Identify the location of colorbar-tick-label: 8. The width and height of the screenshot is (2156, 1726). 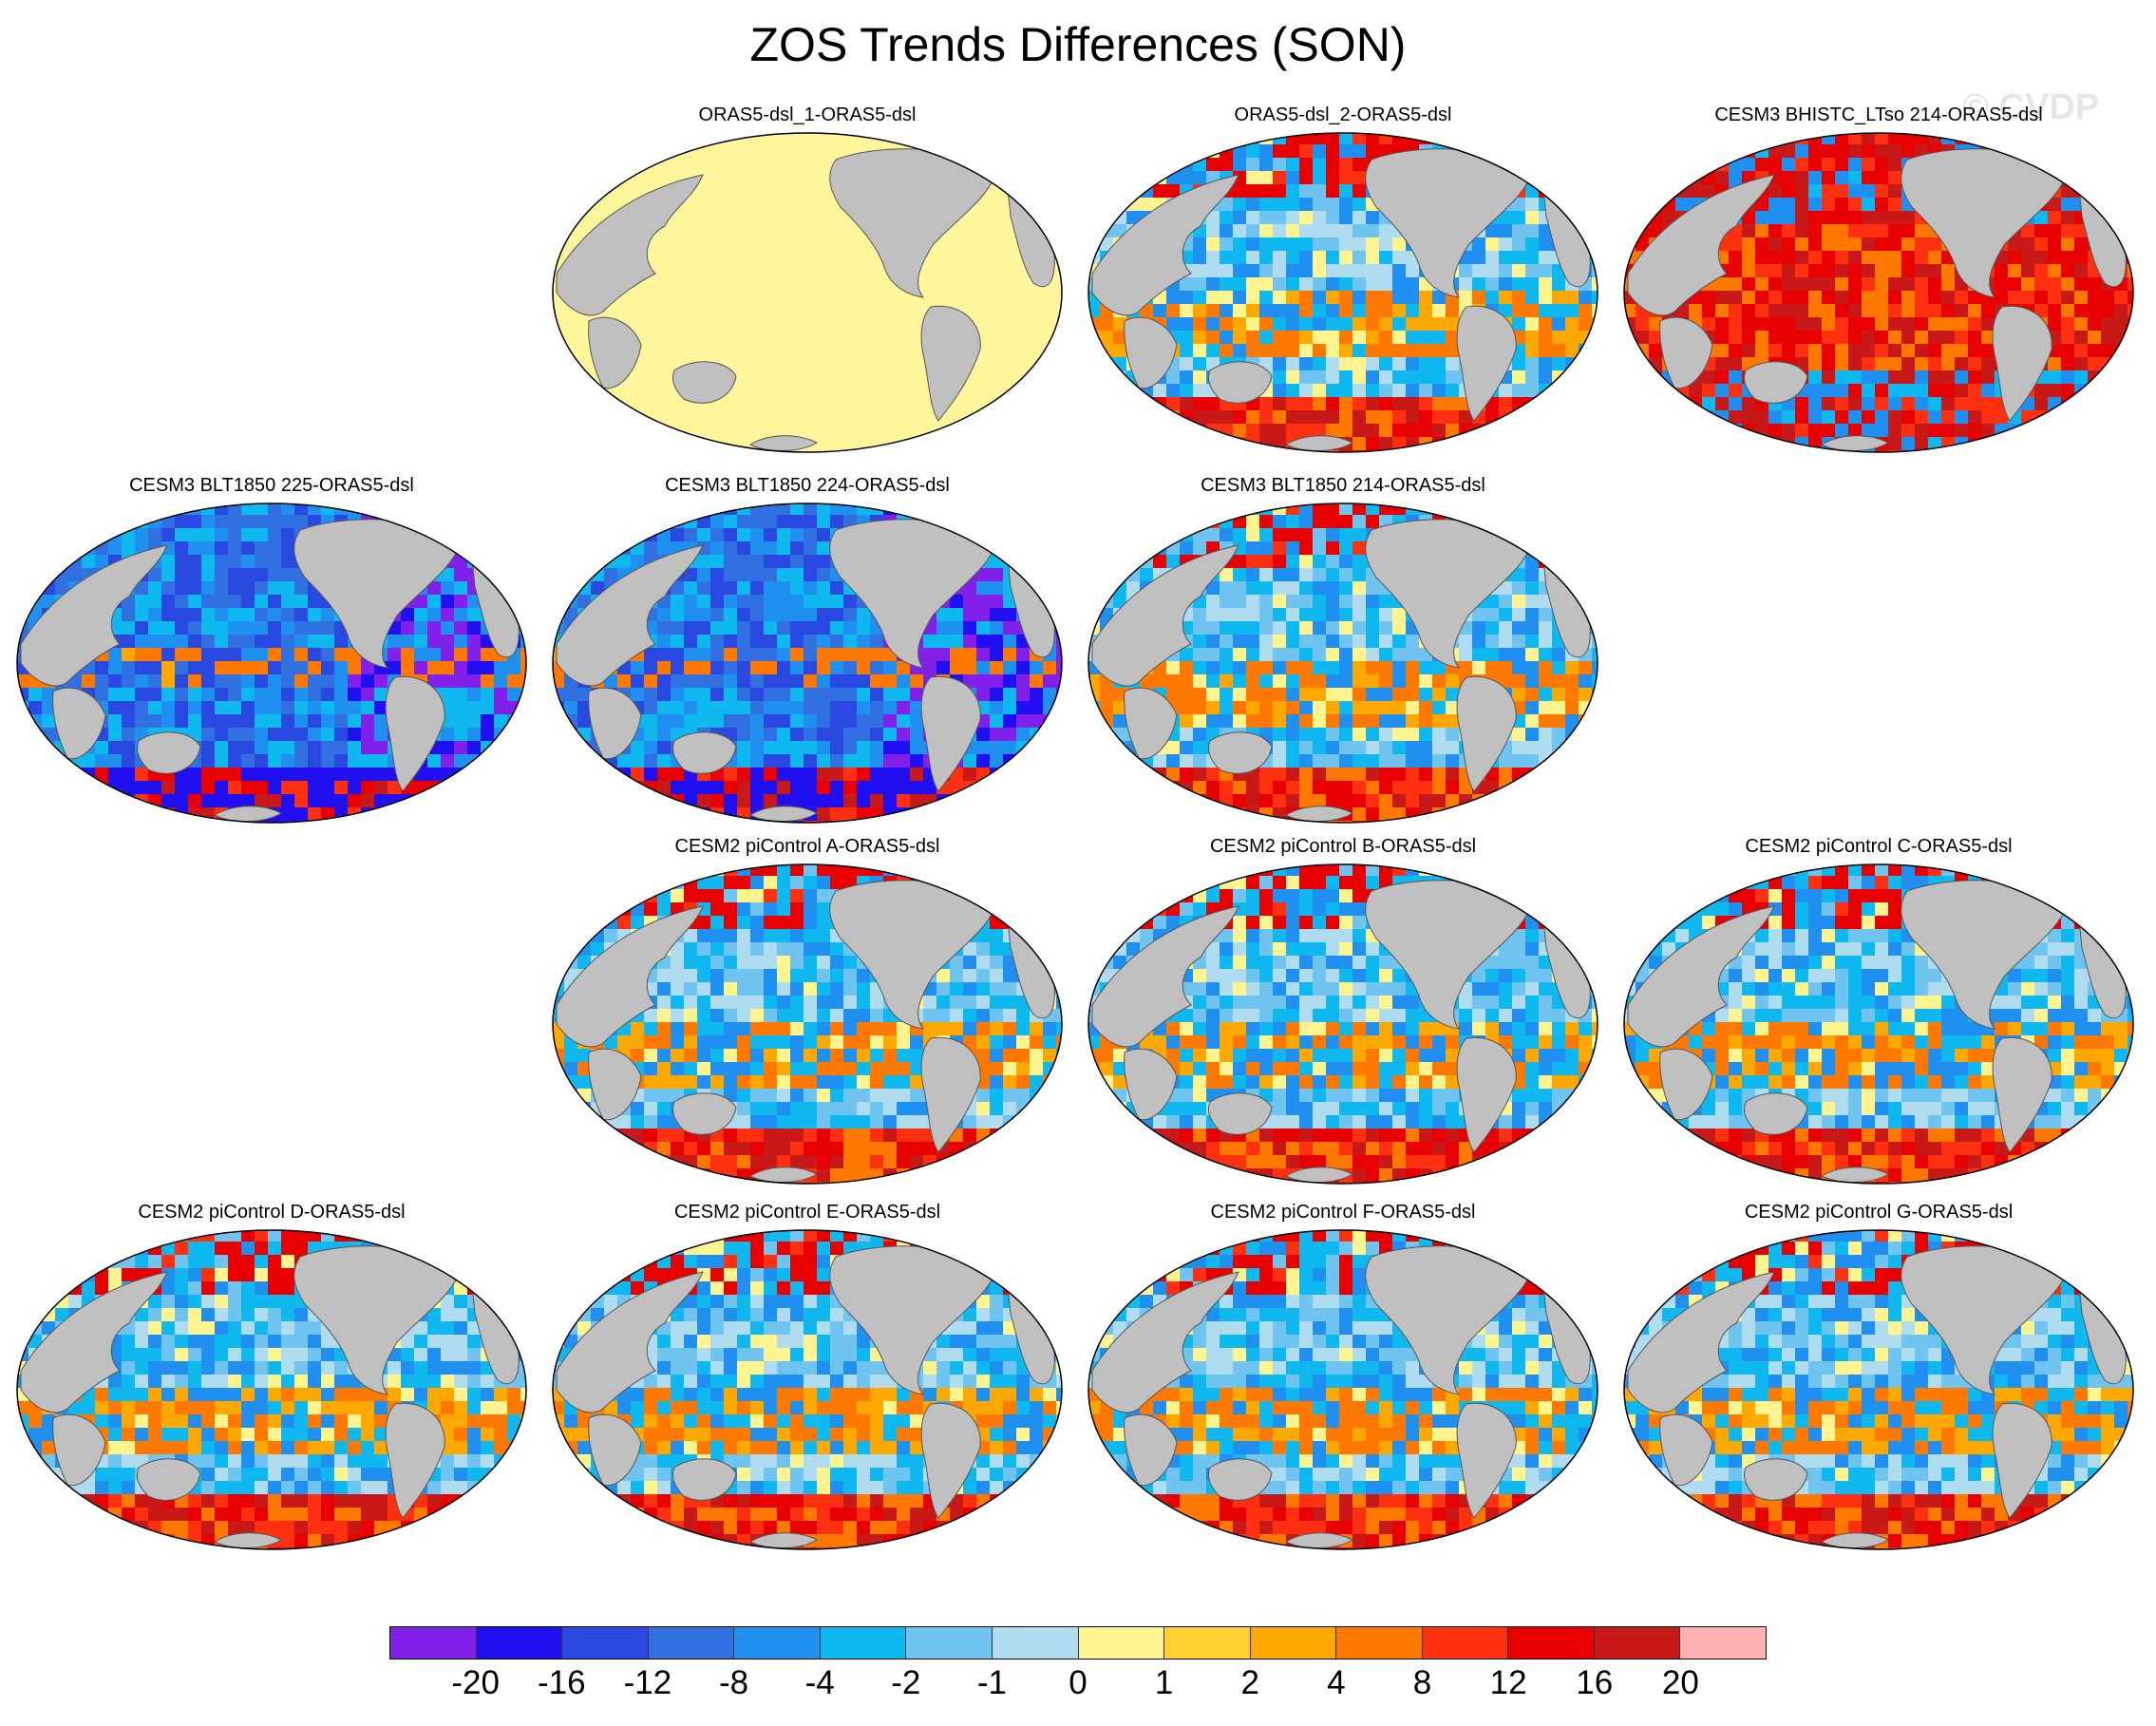
(1422, 1682).